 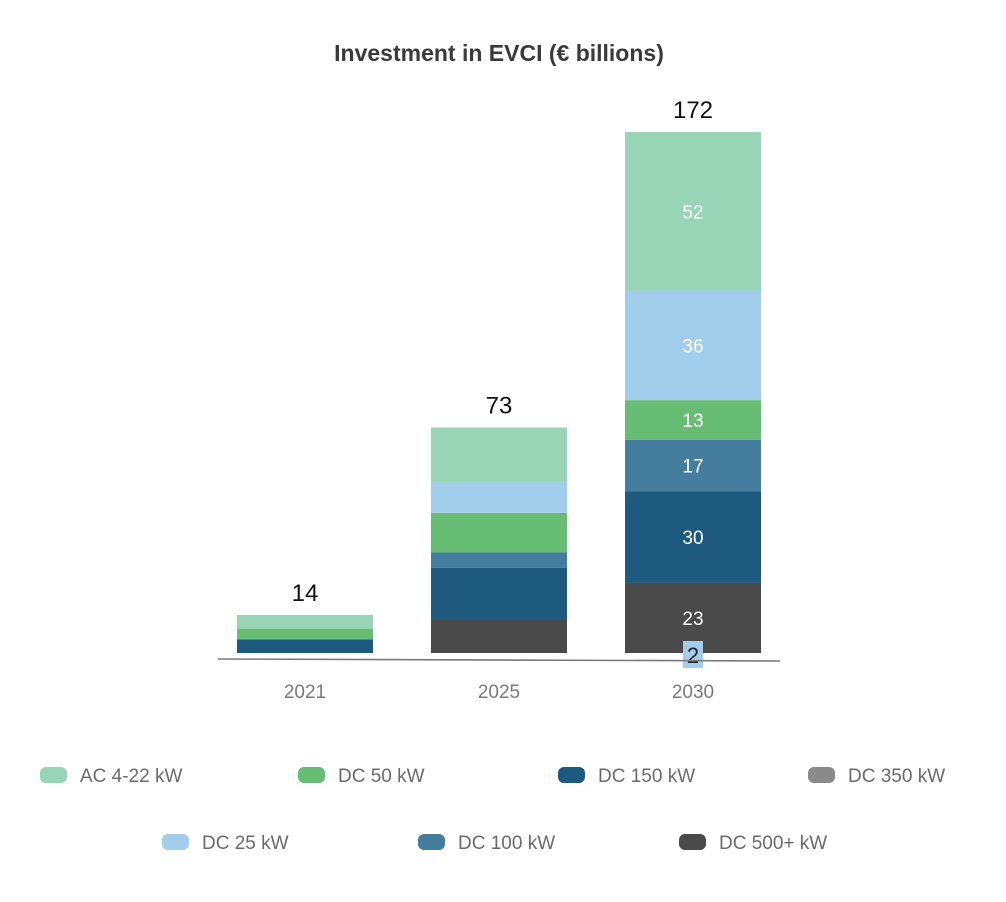 What do you see at coordinates (305, 634) in the screenshot?
I see `bar-segment-2021-dc-50-kw` at bounding box center [305, 634].